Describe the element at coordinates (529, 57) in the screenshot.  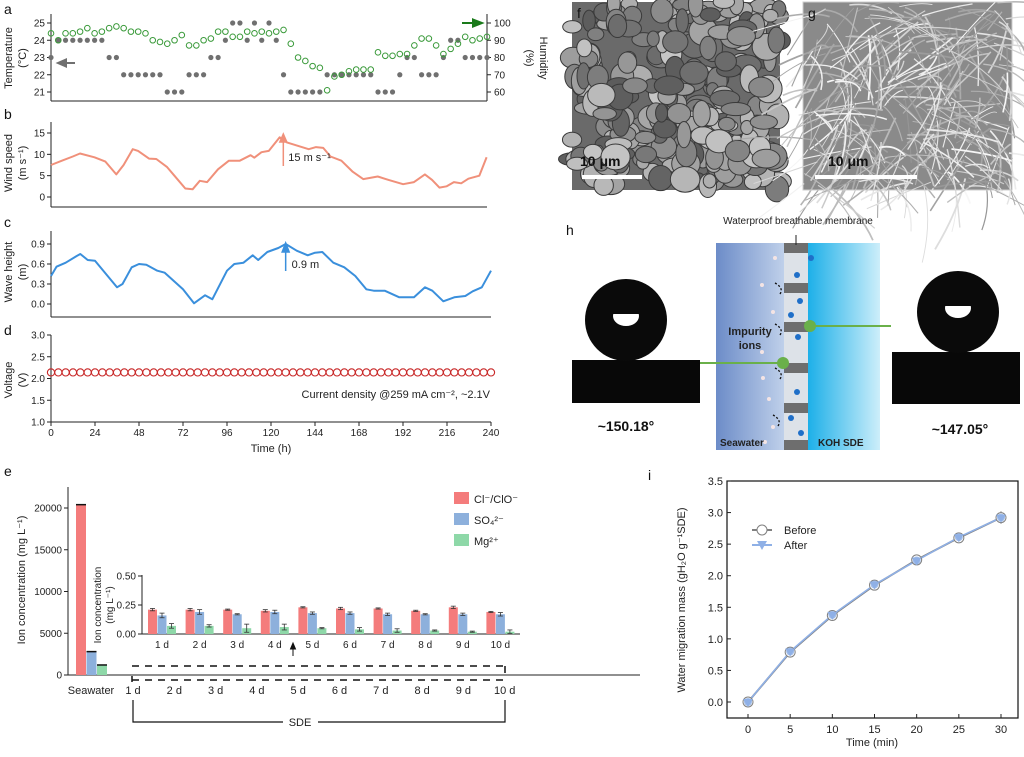
I see `y2-axis-label: (%)` at that location.